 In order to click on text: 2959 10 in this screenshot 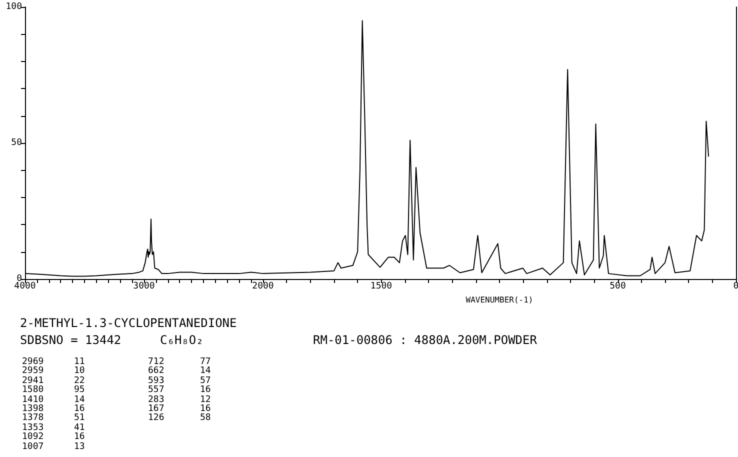, I will do `click(53, 371)`.